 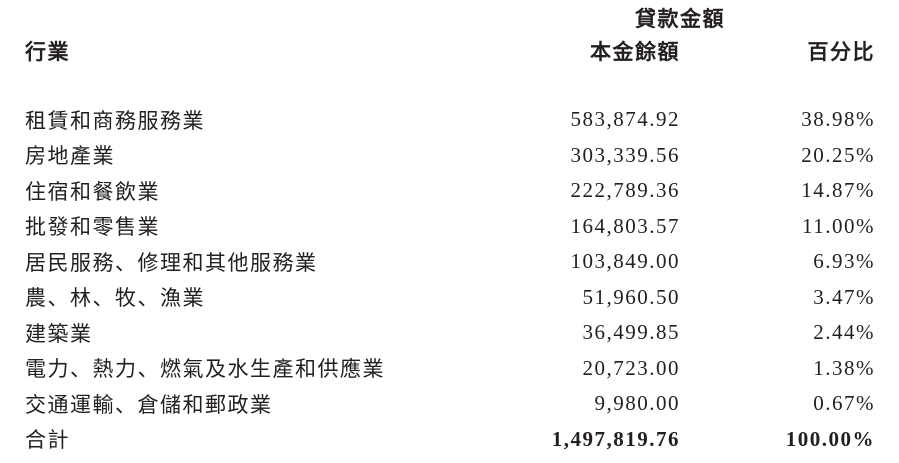 I want to click on percentage-cell: 38.98%, so click(x=838, y=119).